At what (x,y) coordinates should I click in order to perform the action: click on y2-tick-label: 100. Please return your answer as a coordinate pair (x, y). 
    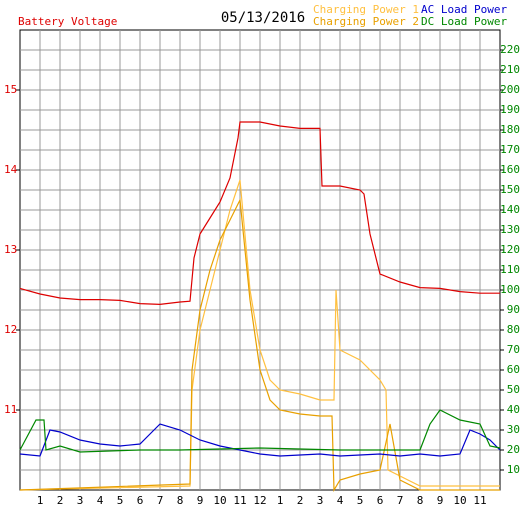
    Looking at the image, I should click on (510, 289).